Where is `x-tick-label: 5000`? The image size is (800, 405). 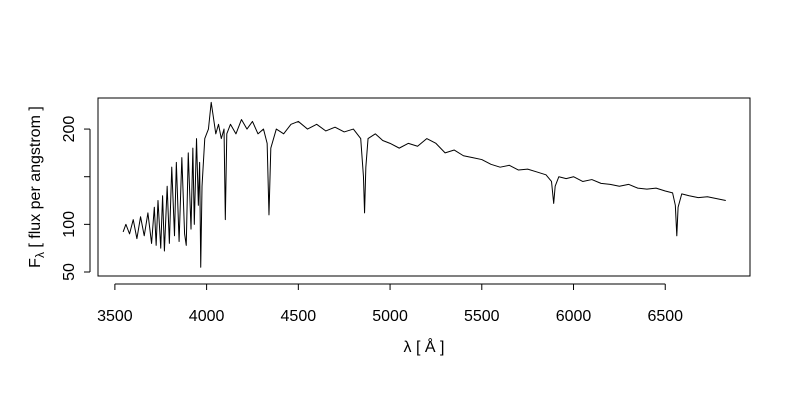
x-tick-label: 5000 is located at coordinates (390, 316).